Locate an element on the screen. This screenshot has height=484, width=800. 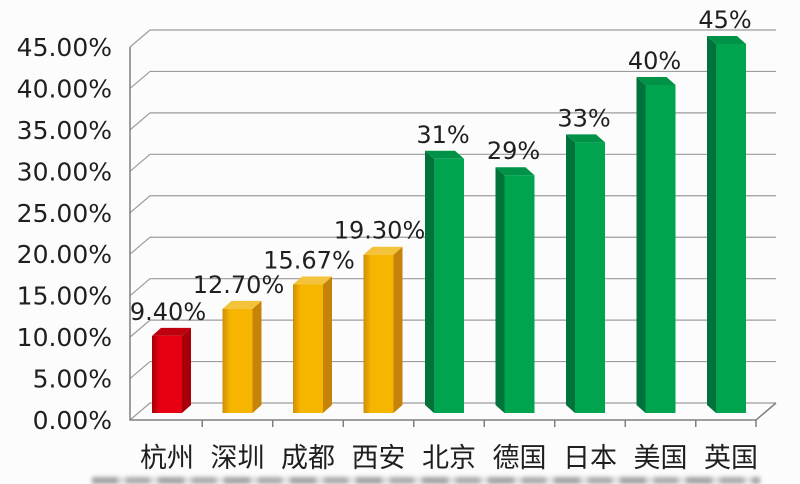
x-category-label: 杭州 is located at coordinates (167, 458).